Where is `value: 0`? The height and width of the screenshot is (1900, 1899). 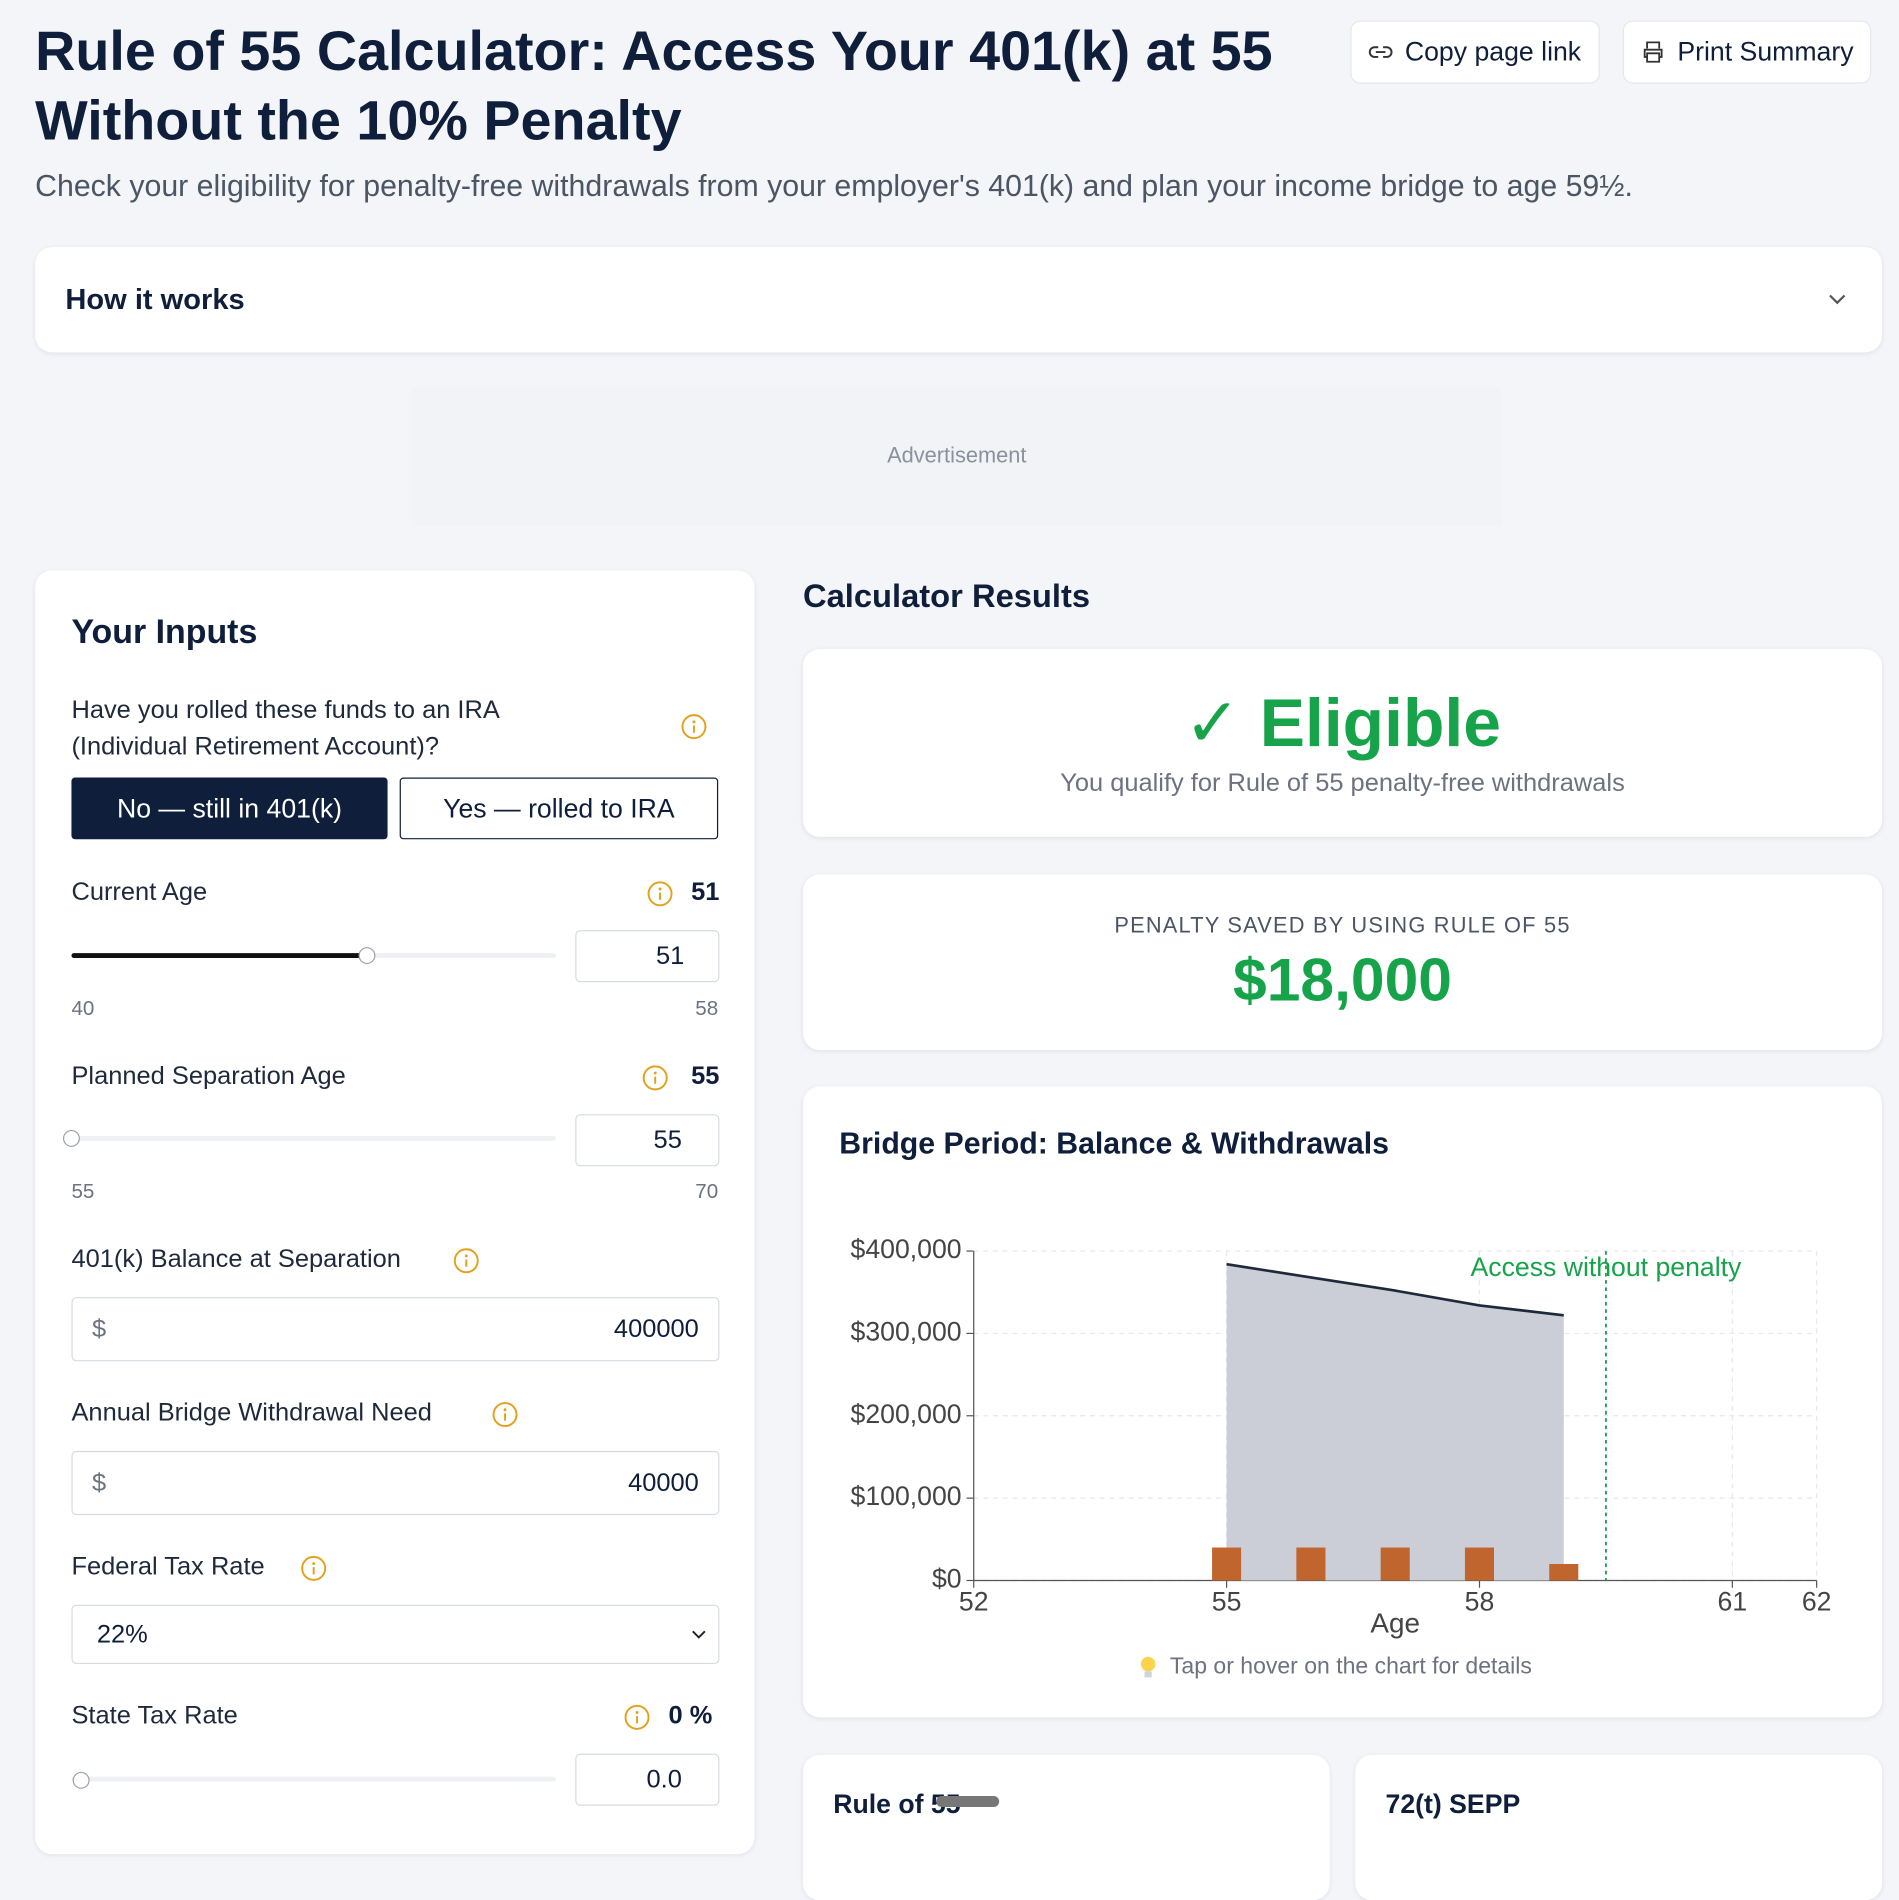 value: 0 is located at coordinates (675, 1715).